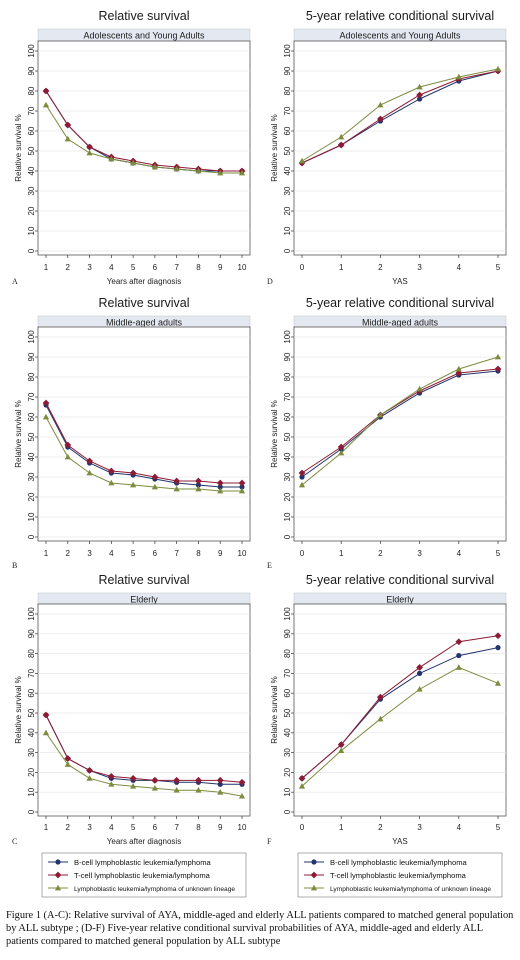 This screenshot has width=520, height=960. What do you see at coordinates (155, 553) in the screenshot?
I see `x-tick-label: 6` at bounding box center [155, 553].